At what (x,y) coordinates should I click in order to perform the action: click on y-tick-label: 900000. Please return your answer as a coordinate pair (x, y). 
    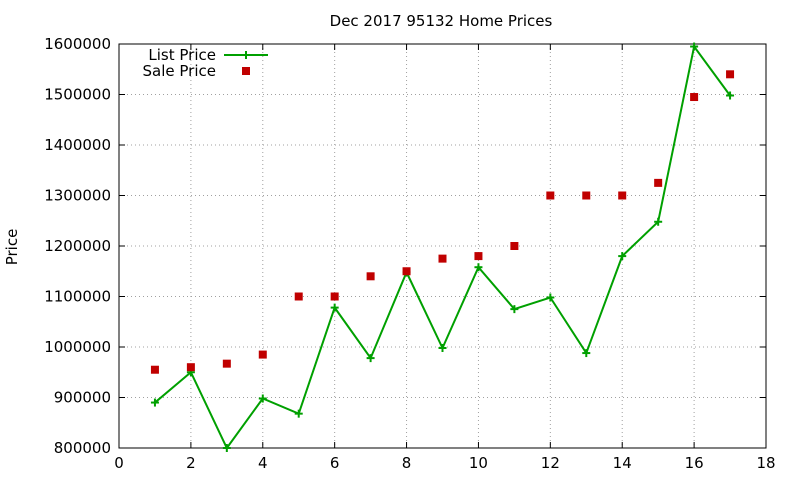
    Looking at the image, I should click on (82, 398).